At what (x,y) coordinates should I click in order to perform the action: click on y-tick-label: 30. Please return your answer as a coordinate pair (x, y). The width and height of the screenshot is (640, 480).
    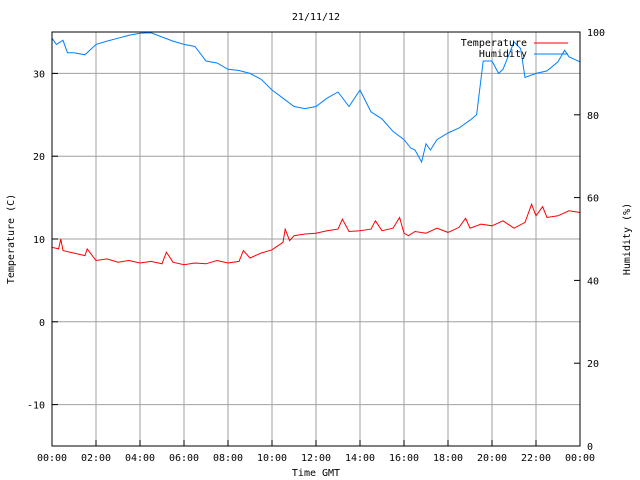
    Looking at the image, I should click on (39, 74).